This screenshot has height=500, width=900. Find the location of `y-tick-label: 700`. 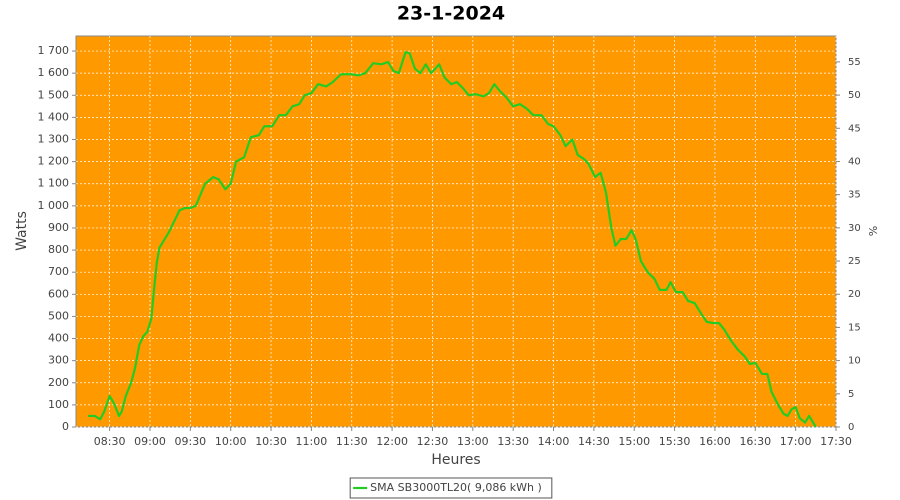

y-tick-label: 700 is located at coordinates (58, 271).